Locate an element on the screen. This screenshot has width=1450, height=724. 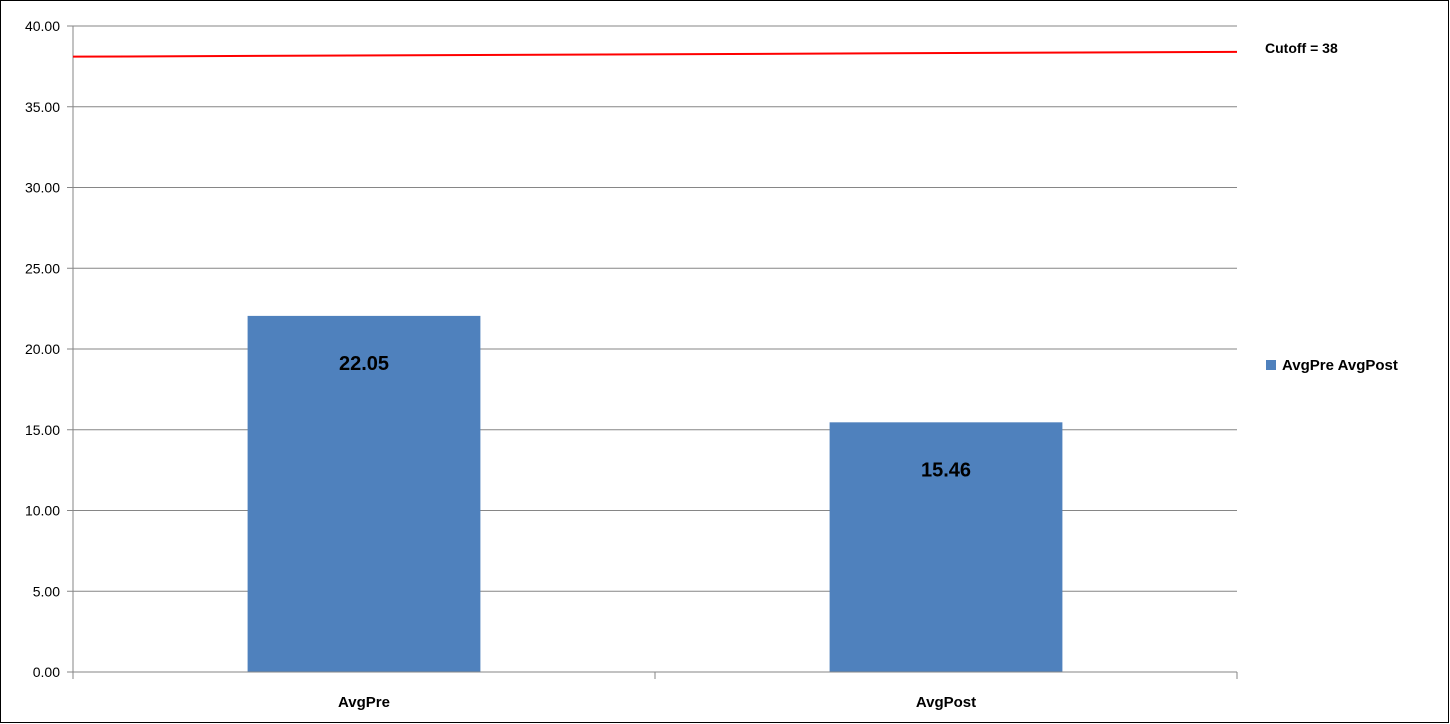
legend-label: AvgPre AvgPost is located at coordinates (1340, 365).